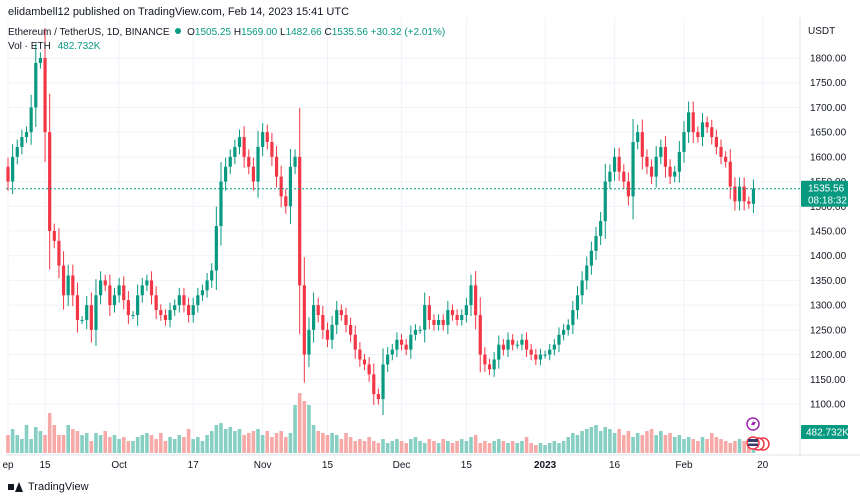  What do you see at coordinates (828, 59) in the screenshot?
I see `price-tick-label: 1800.00` at bounding box center [828, 59].